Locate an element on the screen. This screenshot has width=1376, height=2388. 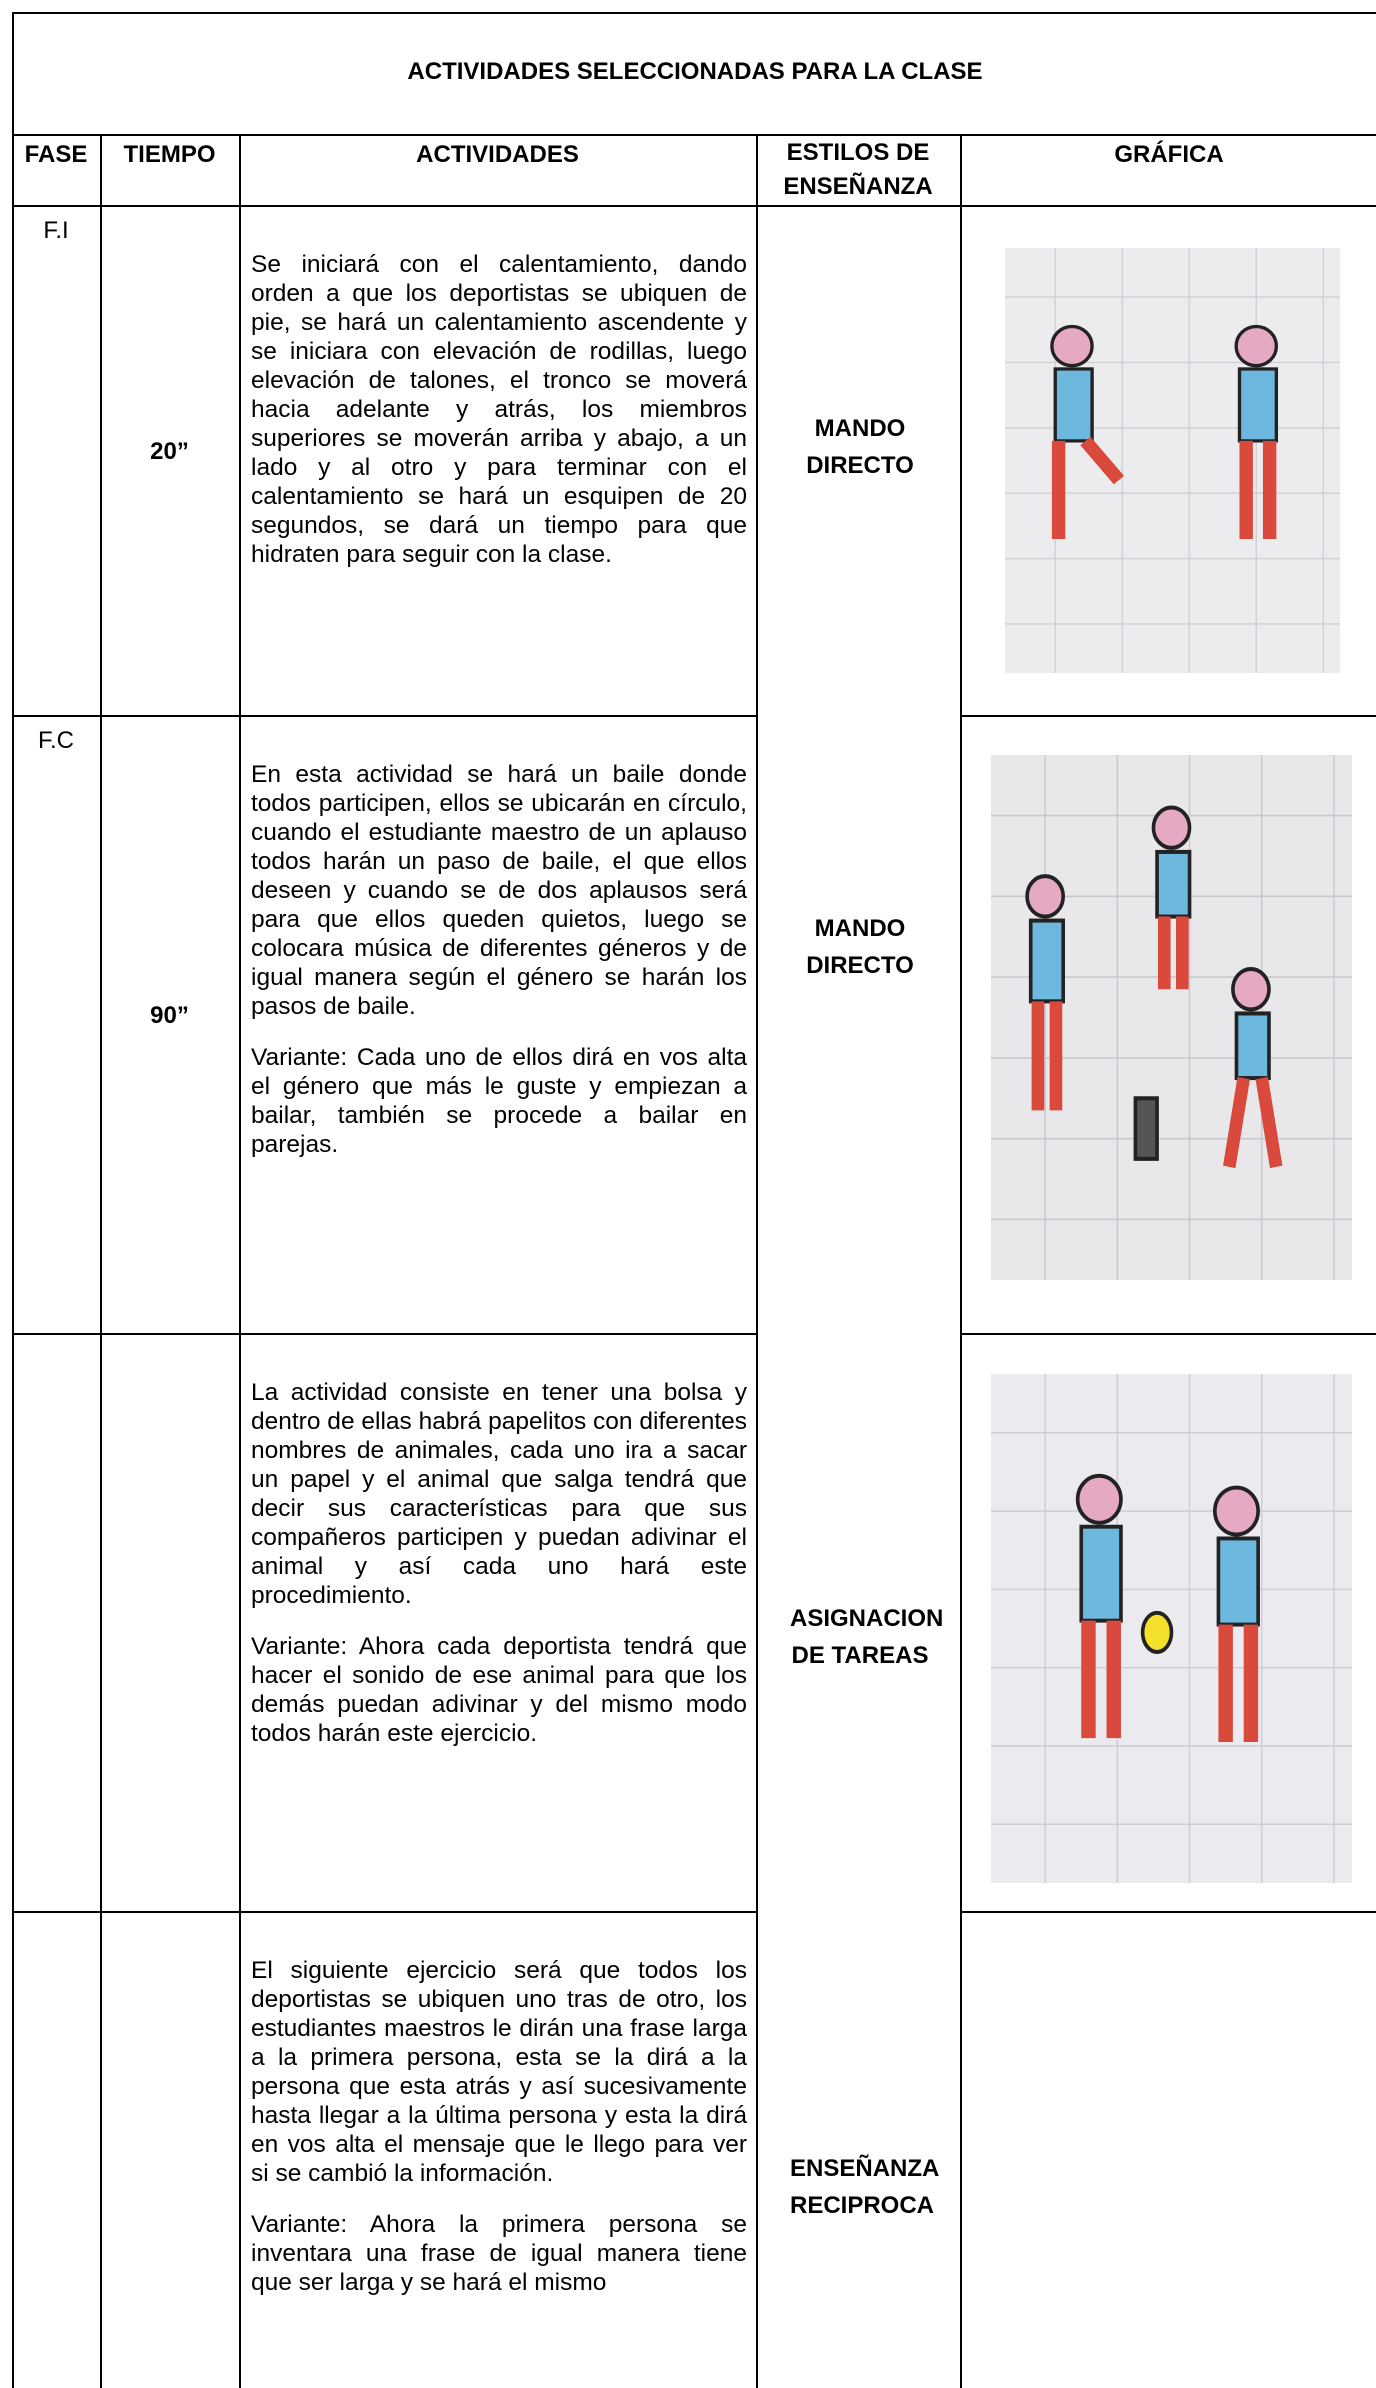
column-header: ESTILOS DE ENSEÑANZA is located at coordinates (858, 169).